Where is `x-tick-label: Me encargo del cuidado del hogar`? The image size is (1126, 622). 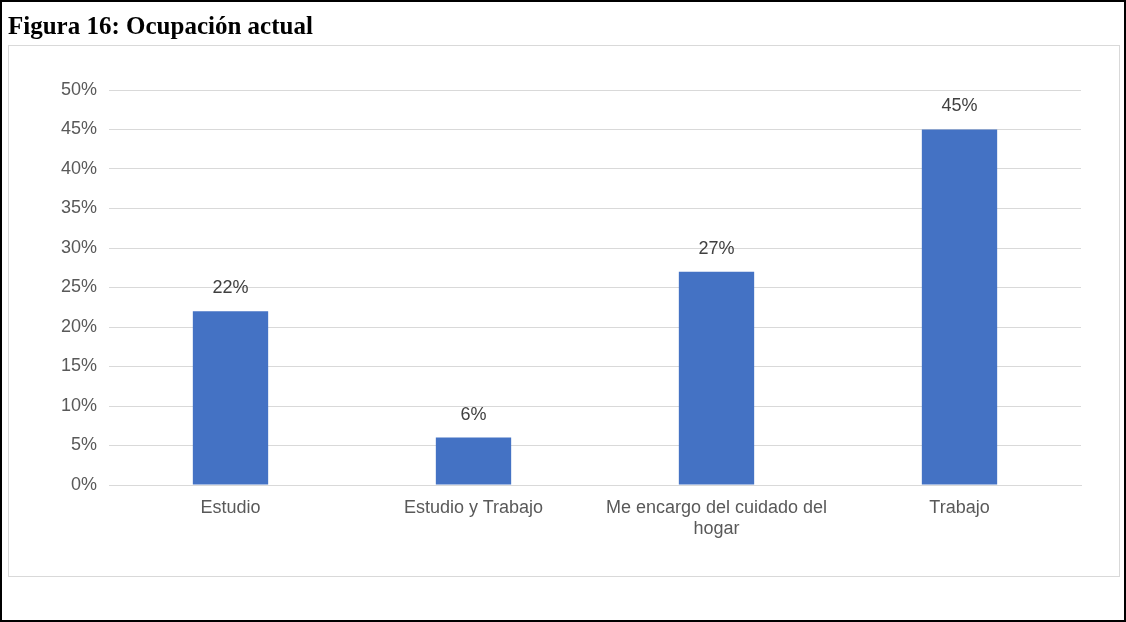
x-tick-label: Me encargo del cuidado del hogar is located at coordinates (716, 517).